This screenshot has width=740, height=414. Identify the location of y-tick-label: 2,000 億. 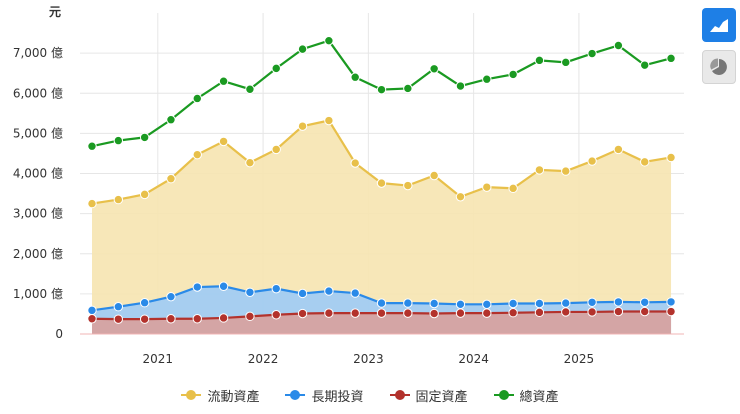
(38, 254).